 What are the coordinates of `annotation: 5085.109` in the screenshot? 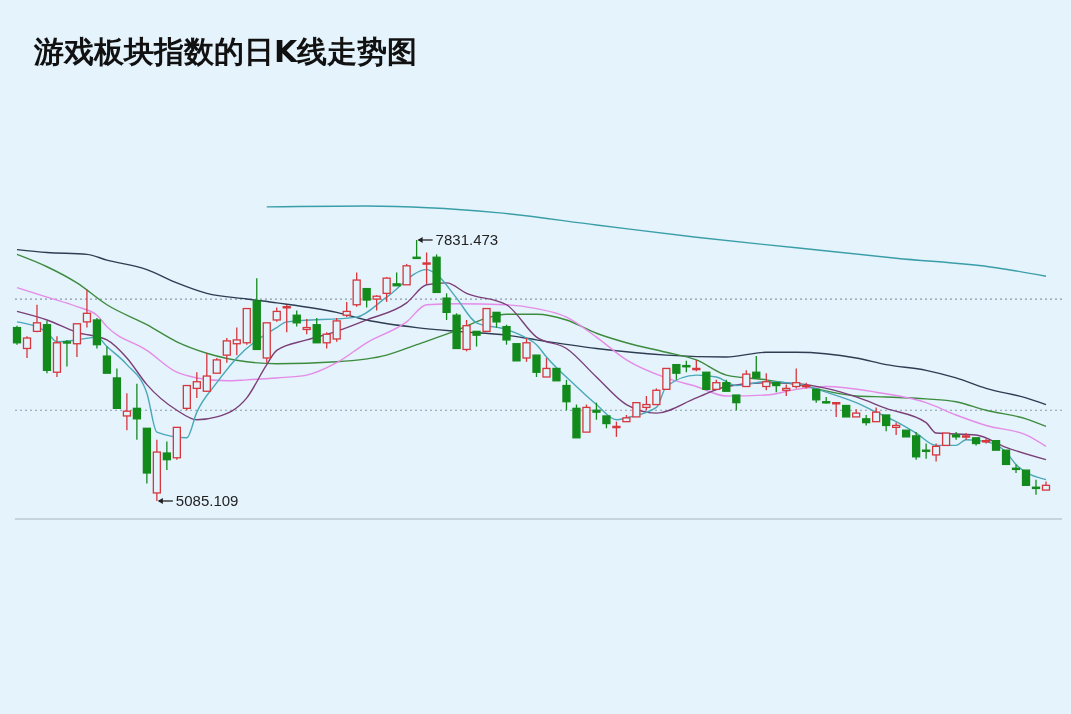 It's located at (207, 501).